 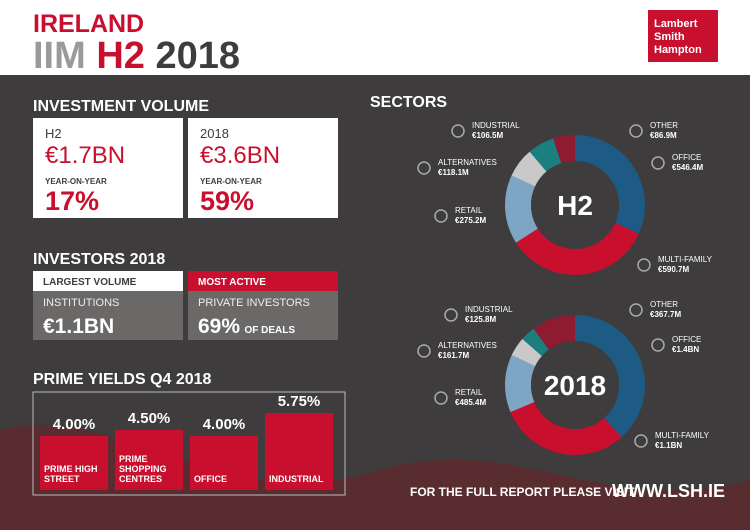 What do you see at coordinates (470, 402) in the screenshot?
I see `sector-value: €485.4M` at bounding box center [470, 402].